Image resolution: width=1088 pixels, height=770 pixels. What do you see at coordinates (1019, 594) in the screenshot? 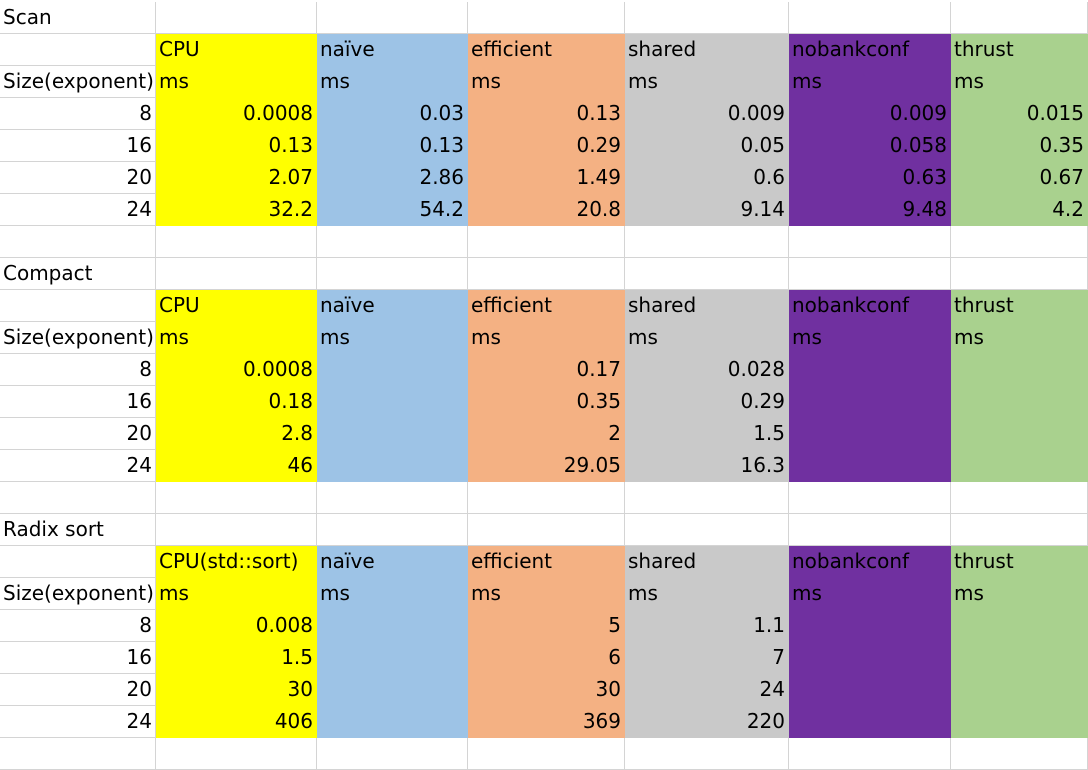
I see `unit-thrust: ms` at bounding box center [1019, 594].